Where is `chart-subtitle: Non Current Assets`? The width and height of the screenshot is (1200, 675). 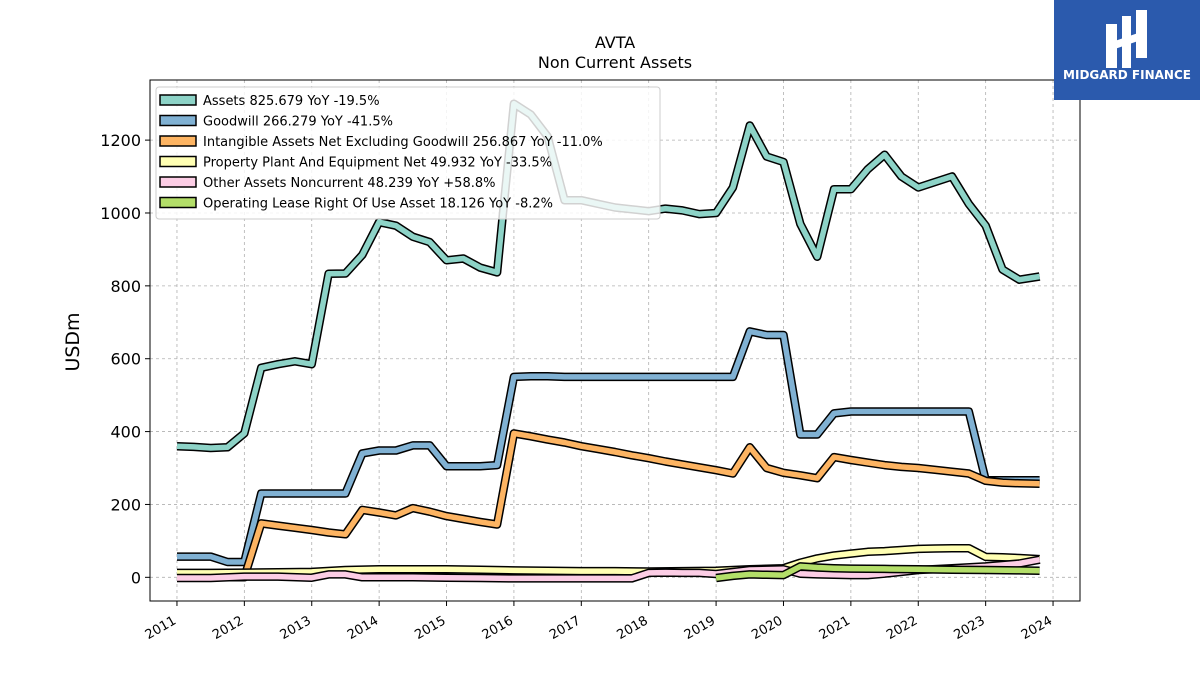 chart-subtitle: Non Current Assets is located at coordinates (615, 62).